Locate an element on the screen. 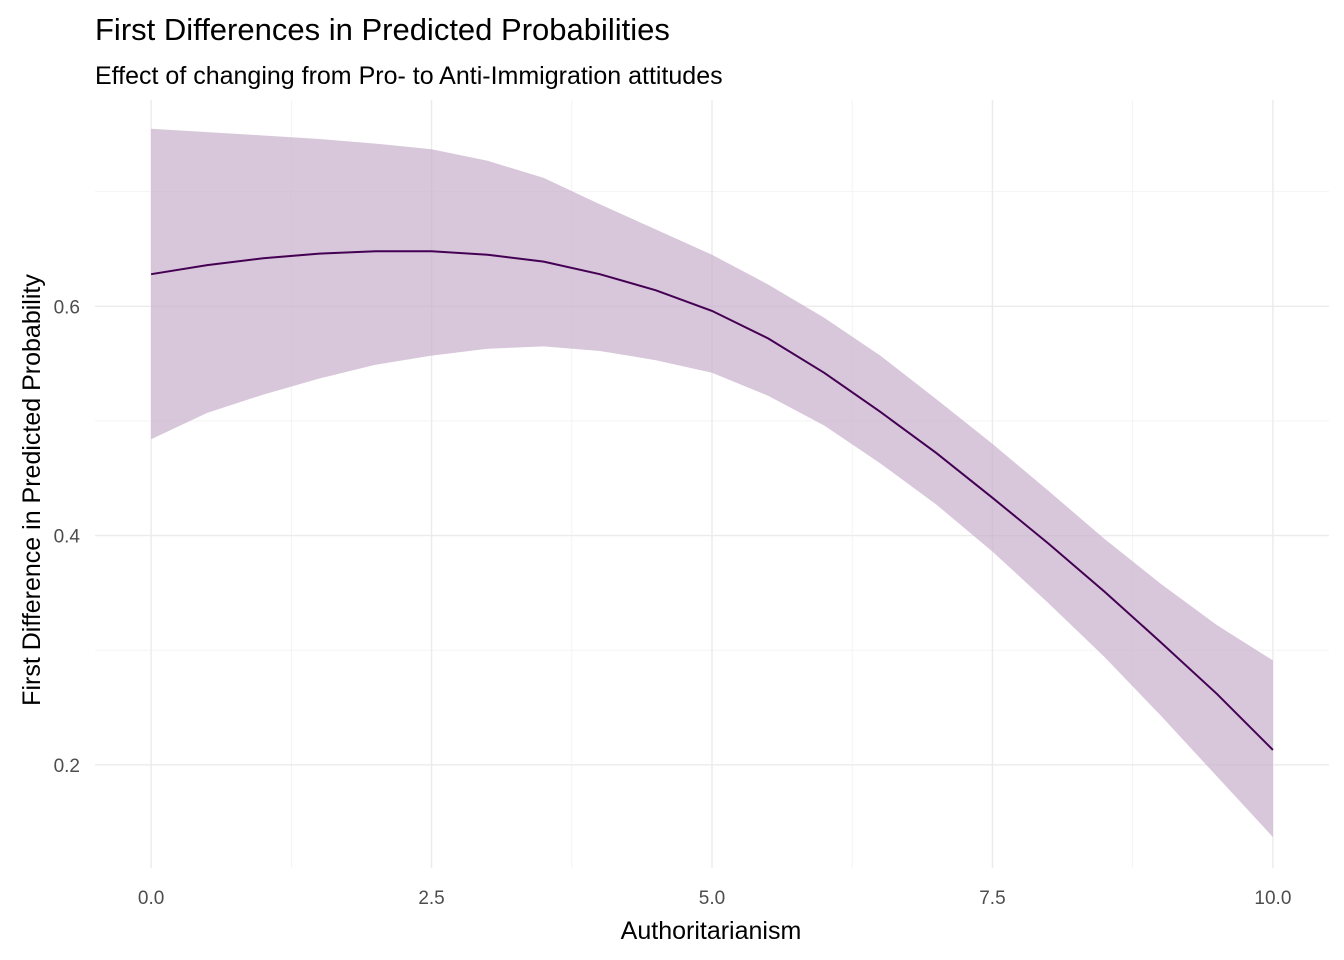 This screenshot has height=960, width=1344. y-tick-label: 0.6 is located at coordinates (67, 307).